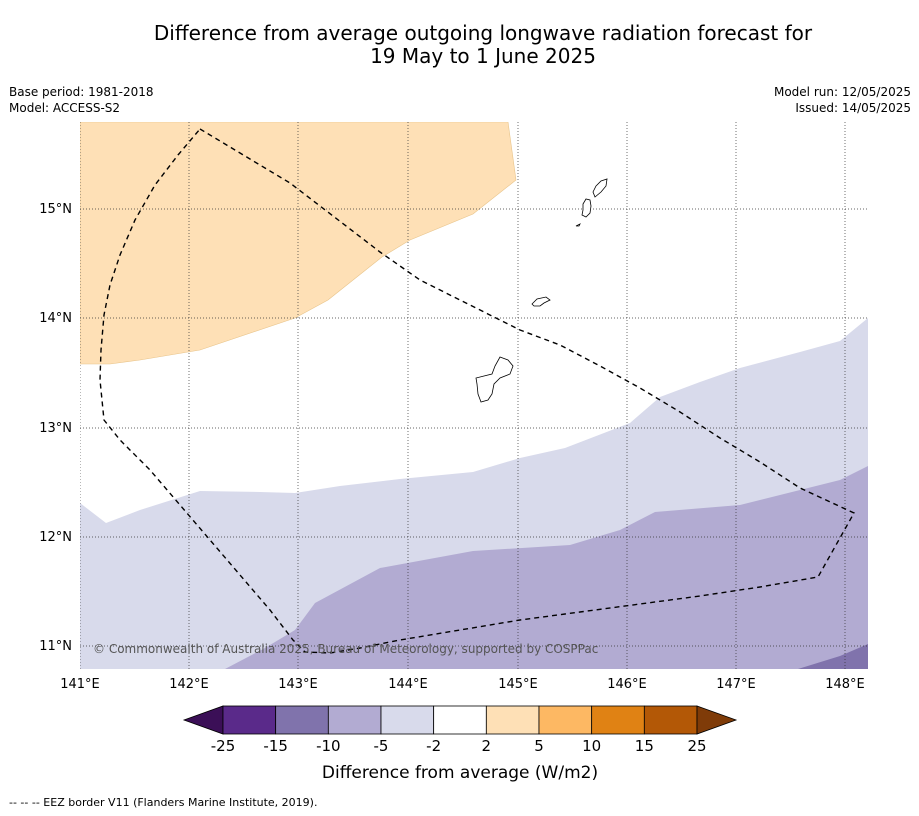  I want to click on colorbar-extend-left, so click(203, 720).